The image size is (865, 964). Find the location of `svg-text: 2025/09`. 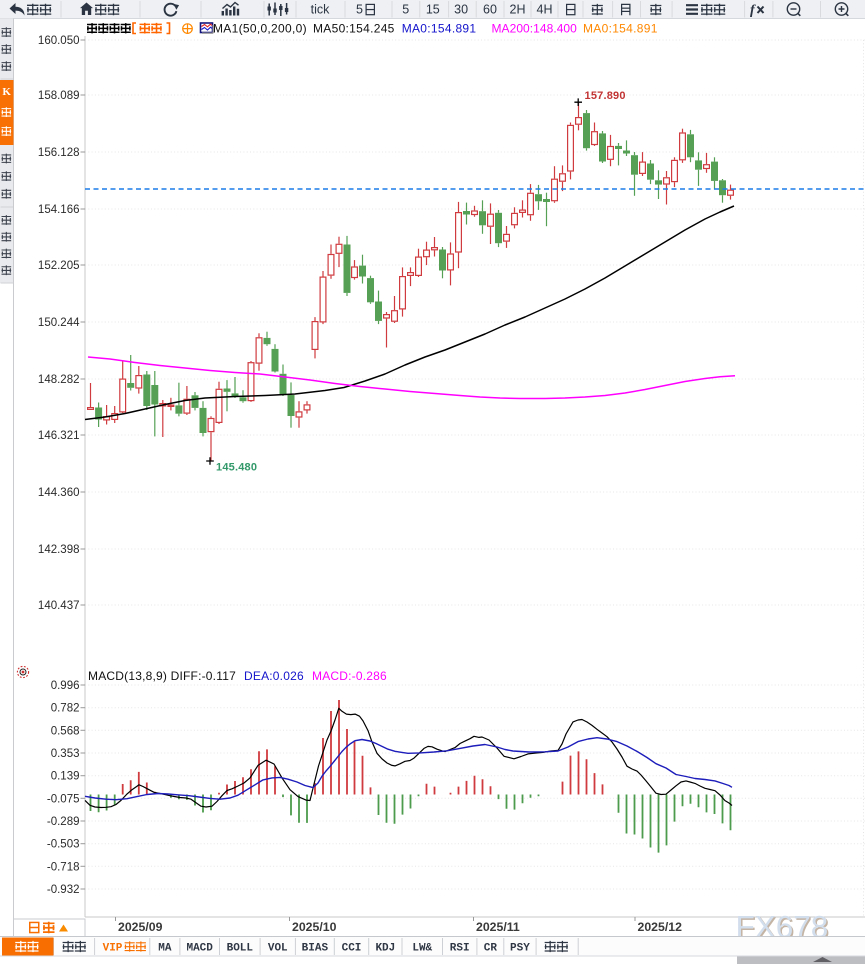

svg-text: 2025/09 is located at coordinates (140, 927).